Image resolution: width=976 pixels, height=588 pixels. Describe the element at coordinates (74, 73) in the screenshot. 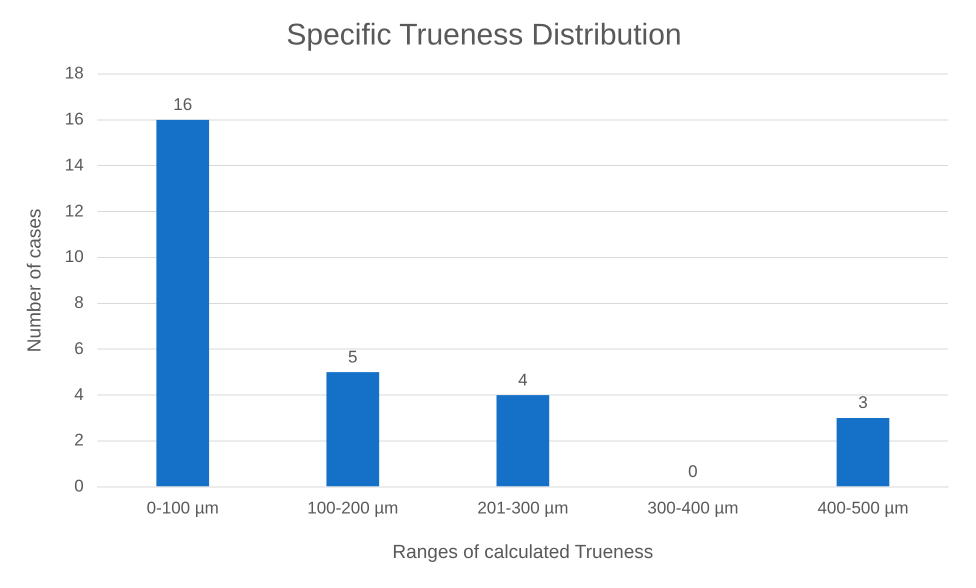

I see `y-tick-label: 18` at that location.